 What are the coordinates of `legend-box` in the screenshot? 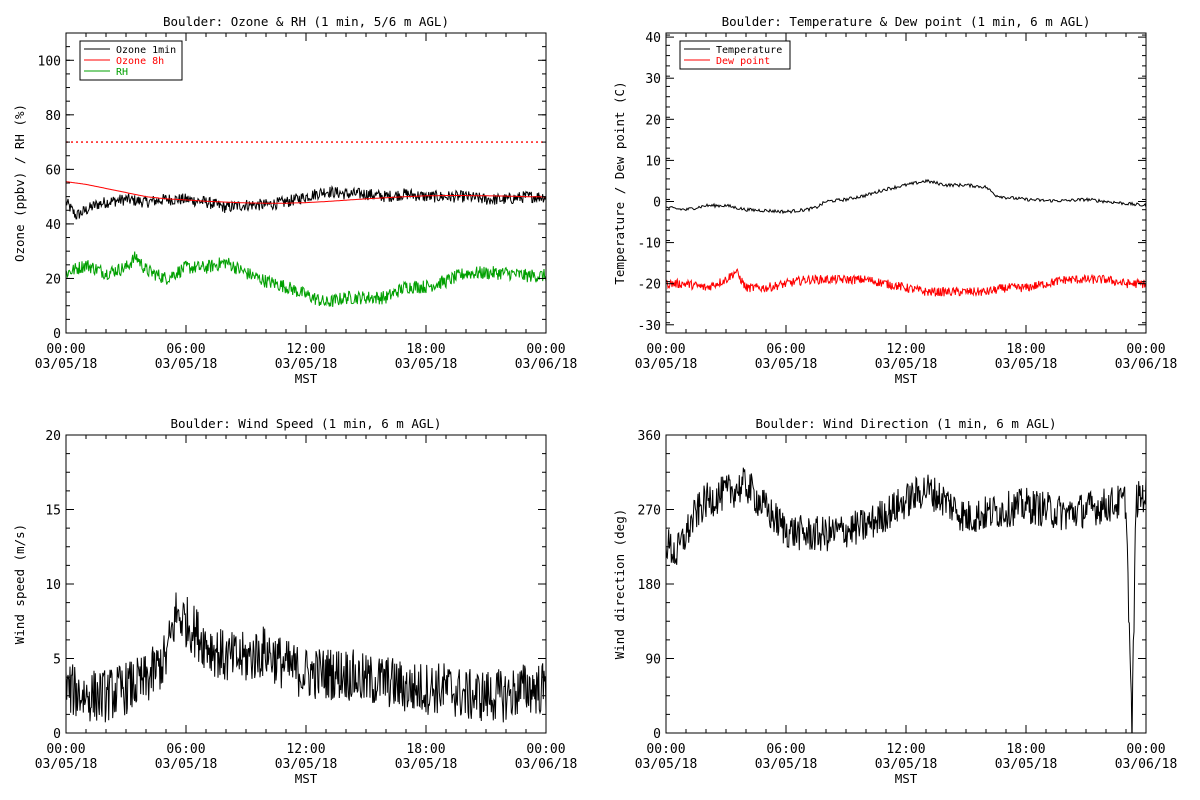 It's located at (735, 55).